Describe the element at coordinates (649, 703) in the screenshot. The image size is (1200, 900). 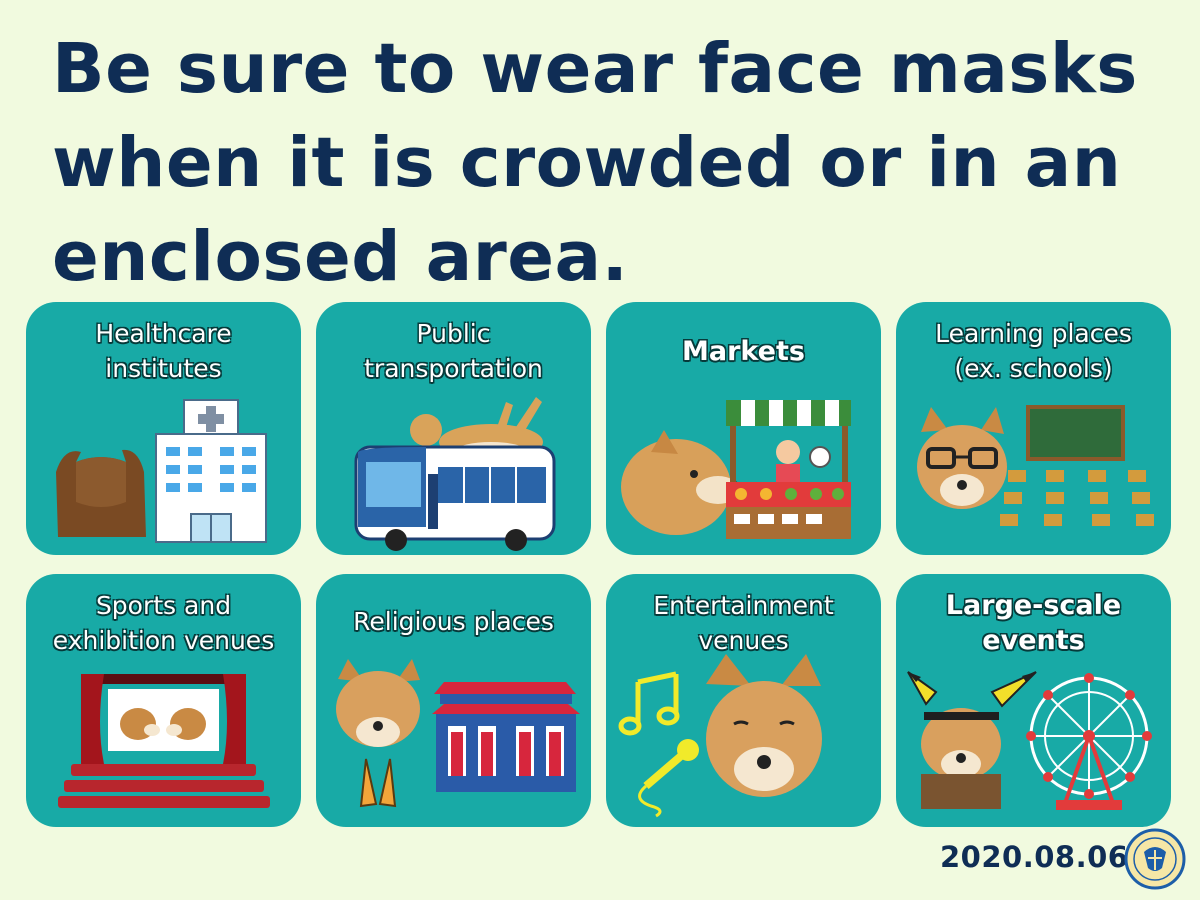
I see `music-note-icon` at that location.